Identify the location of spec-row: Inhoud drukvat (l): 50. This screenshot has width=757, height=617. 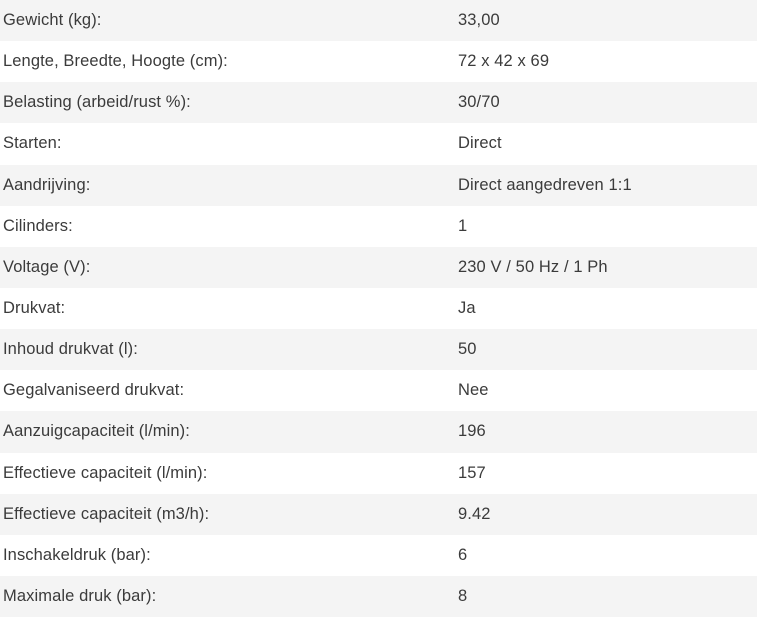
(378, 350).